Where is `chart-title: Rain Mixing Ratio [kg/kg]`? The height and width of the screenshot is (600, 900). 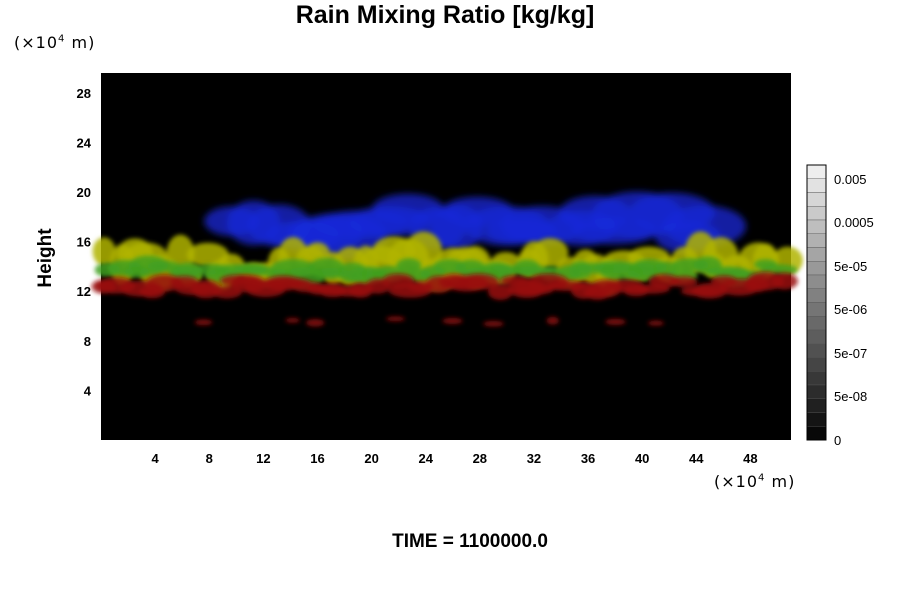
chart-title: Rain Mixing Ratio [kg/kg] is located at coordinates (445, 15).